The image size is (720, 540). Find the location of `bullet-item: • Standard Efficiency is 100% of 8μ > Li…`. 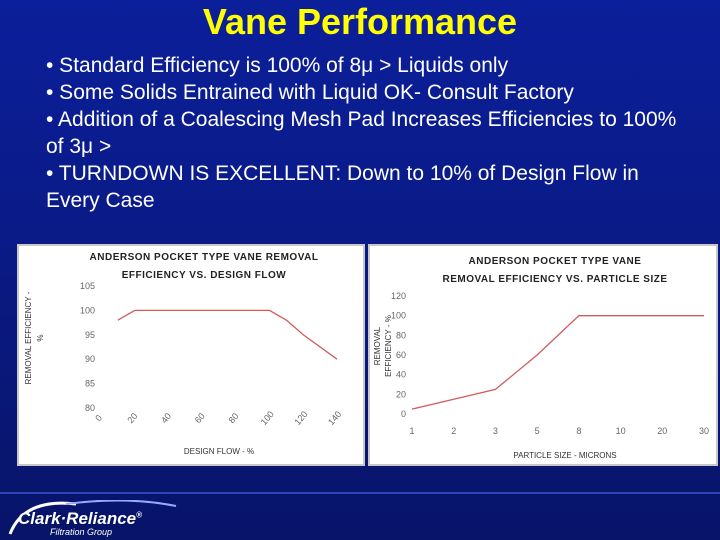

bullet-item: • Standard Efficiency is 100% of 8μ > Li… is located at coordinates (277, 65).